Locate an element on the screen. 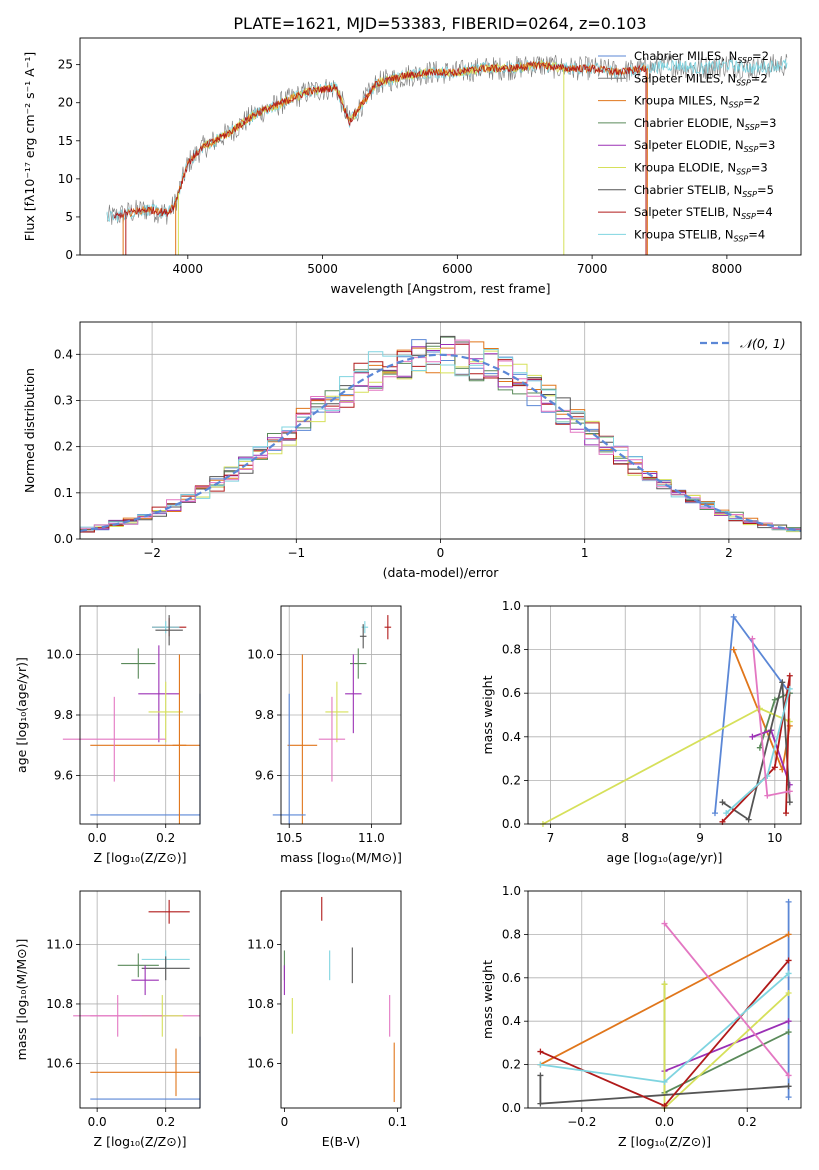  mass-vs-ebv-panel: 0 0.1 10.6 10.8 11.0 E(B-V) is located at coordinates (327, 1019).